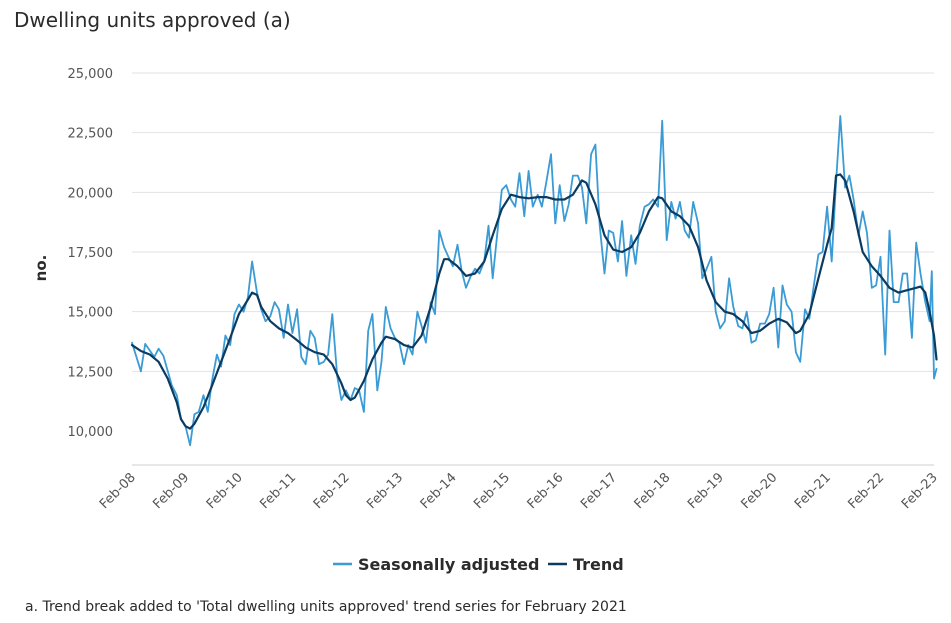  Describe the element at coordinates (225, 491) in the screenshot. I see `x-tick-label: Feb-10` at that location.